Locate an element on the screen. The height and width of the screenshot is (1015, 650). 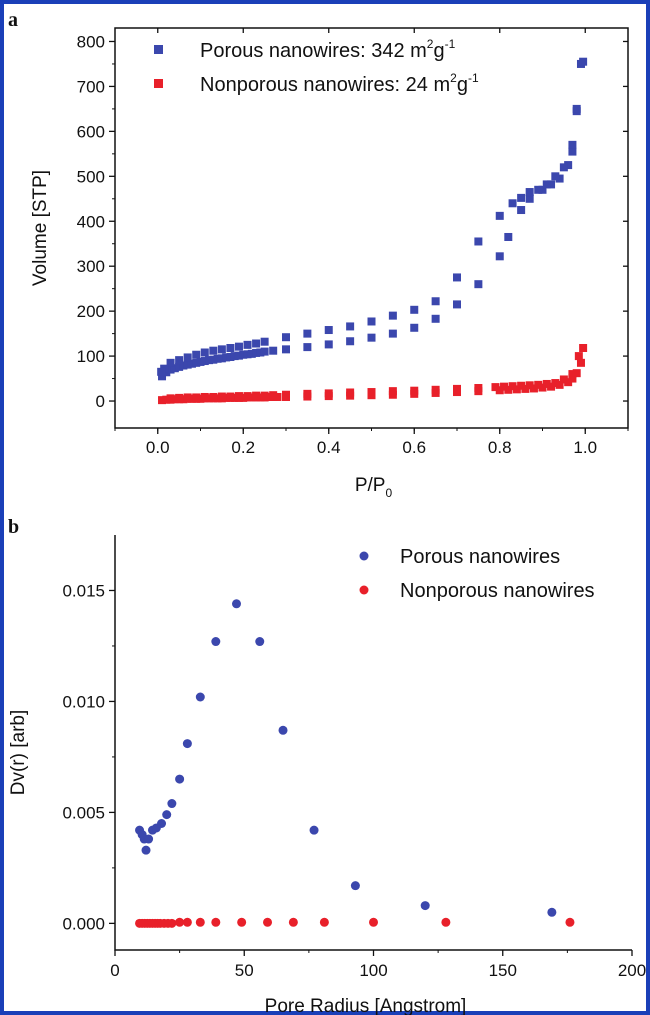
legend-label-porous-distribution: Porous nanowires is located at coordinates (480, 557).